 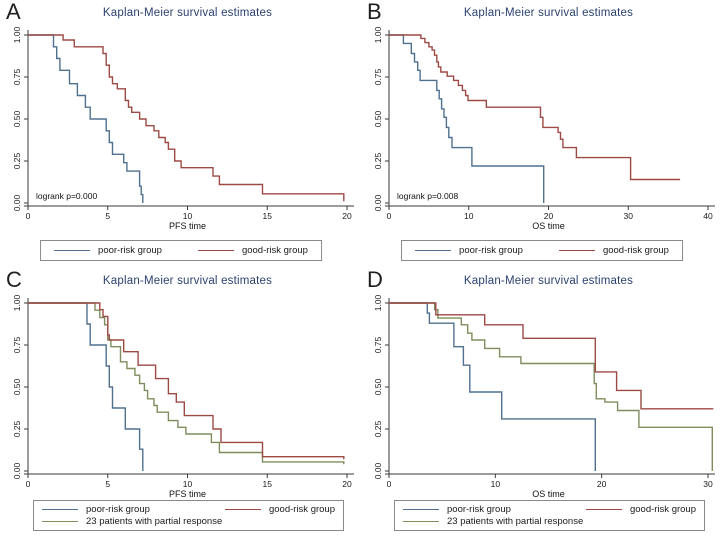 What do you see at coordinates (374, 12) in the screenshot?
I see `panel-letter-B: B` at bounding box center [374, 12].